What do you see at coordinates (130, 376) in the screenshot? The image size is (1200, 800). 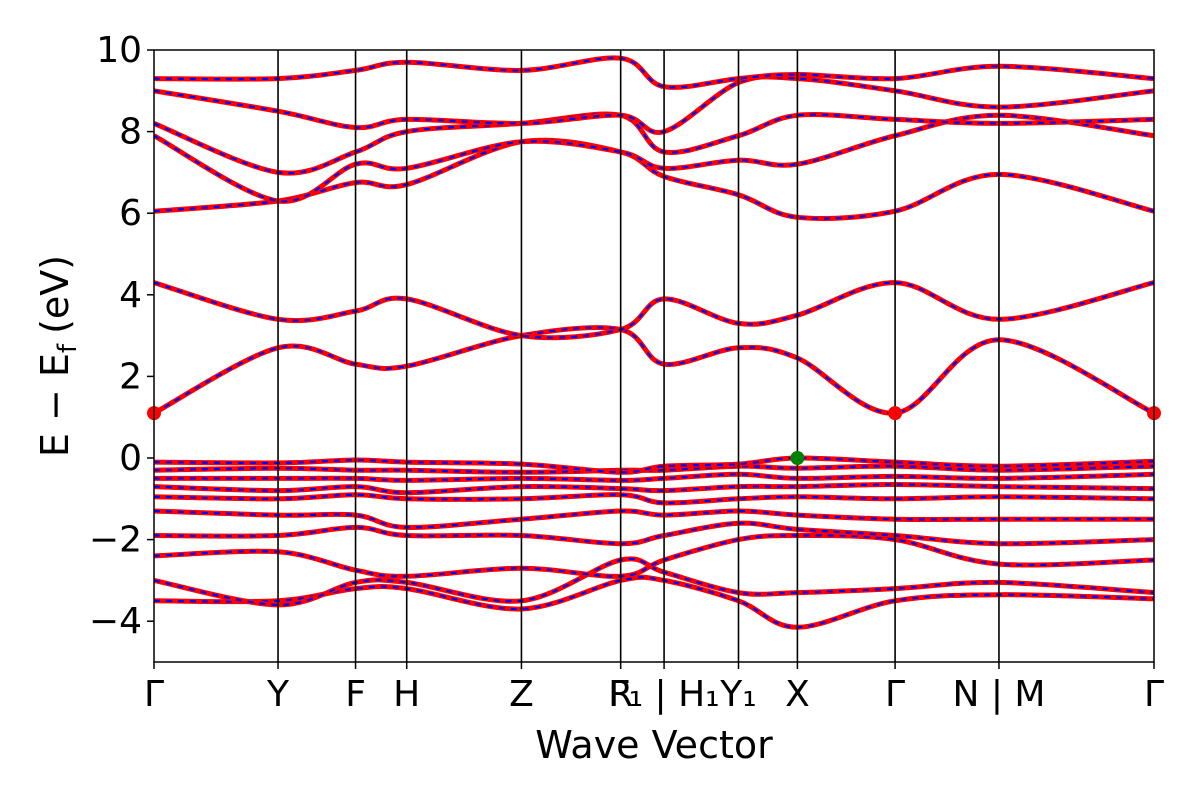 I see `y-tick-label-3: 2` at bounding box center [130, 376].